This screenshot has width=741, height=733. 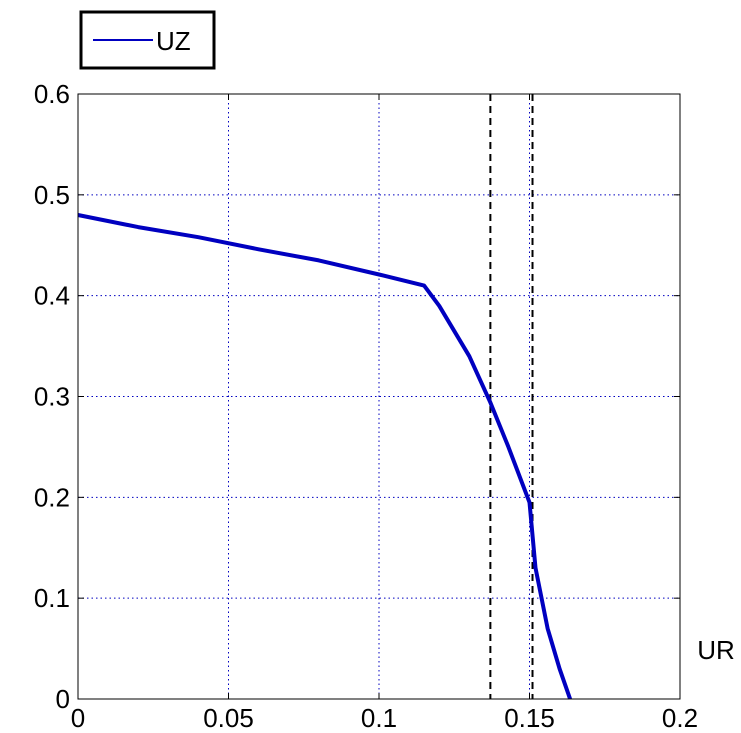 I want to click on reference-lines, so click(x=511, y=396).